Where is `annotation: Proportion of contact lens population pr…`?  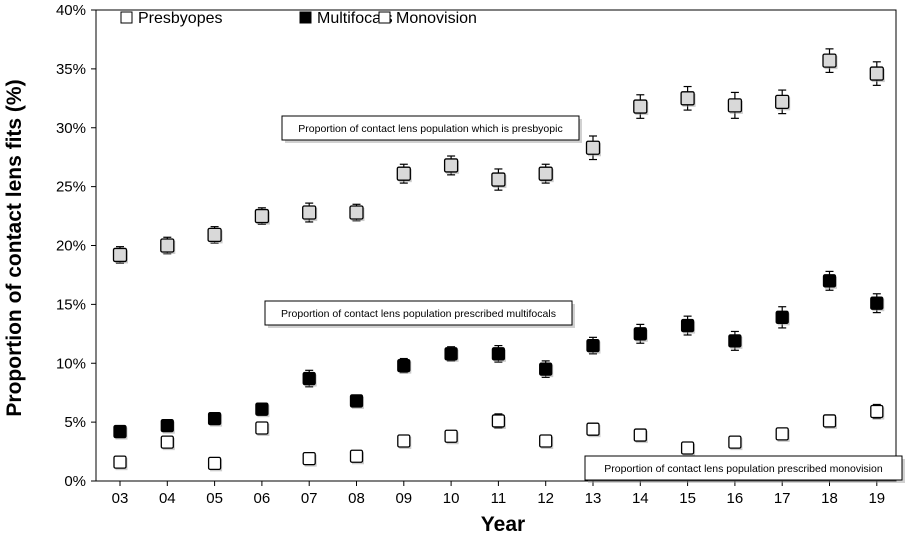 annotation: Proportion of contact lens population pr… is located at coordinates (744, 469).